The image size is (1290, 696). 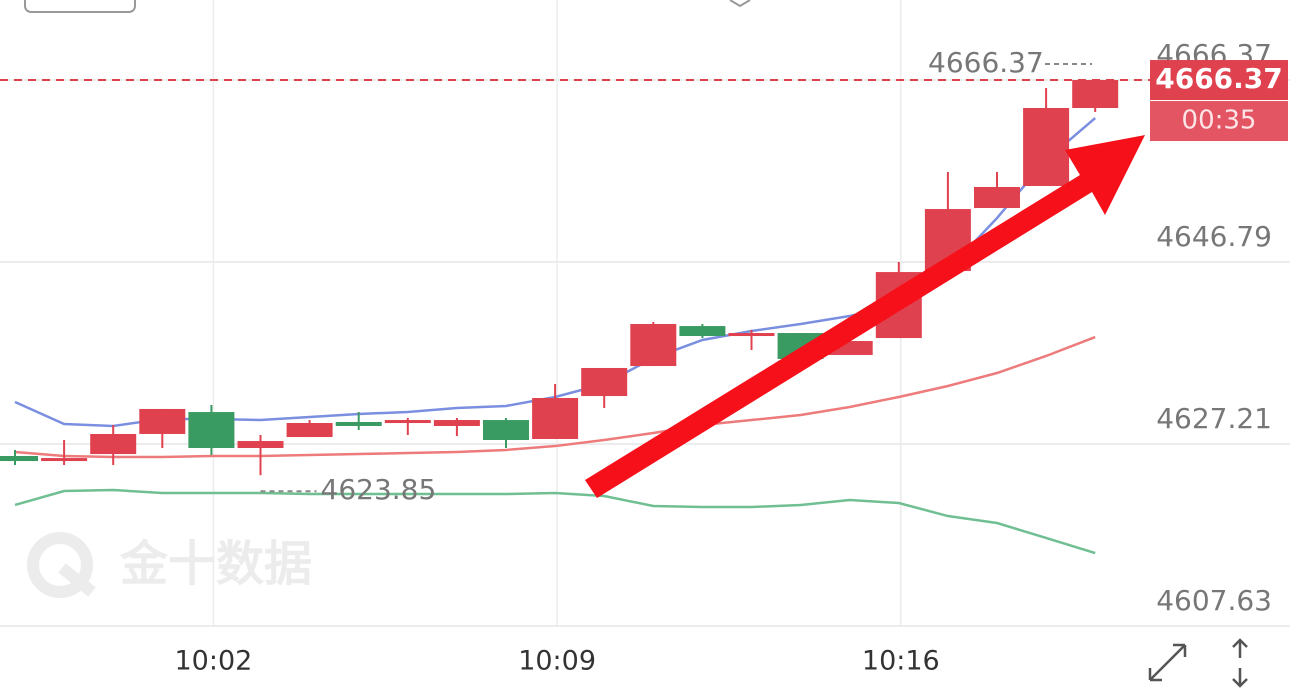 I want to click on low-label: 4623.85, so click(x=379, y=489).